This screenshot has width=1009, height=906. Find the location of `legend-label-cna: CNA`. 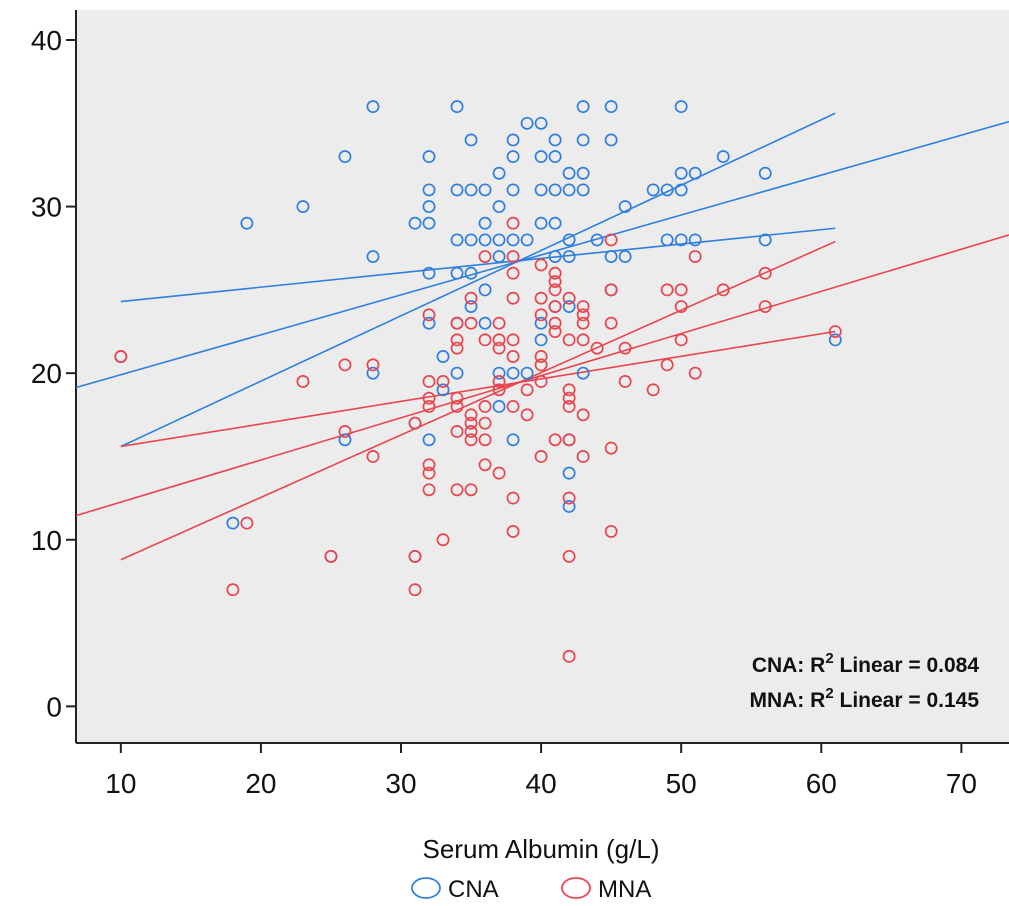

legend-label-cna: CNA is located at coordinates (473, 889).